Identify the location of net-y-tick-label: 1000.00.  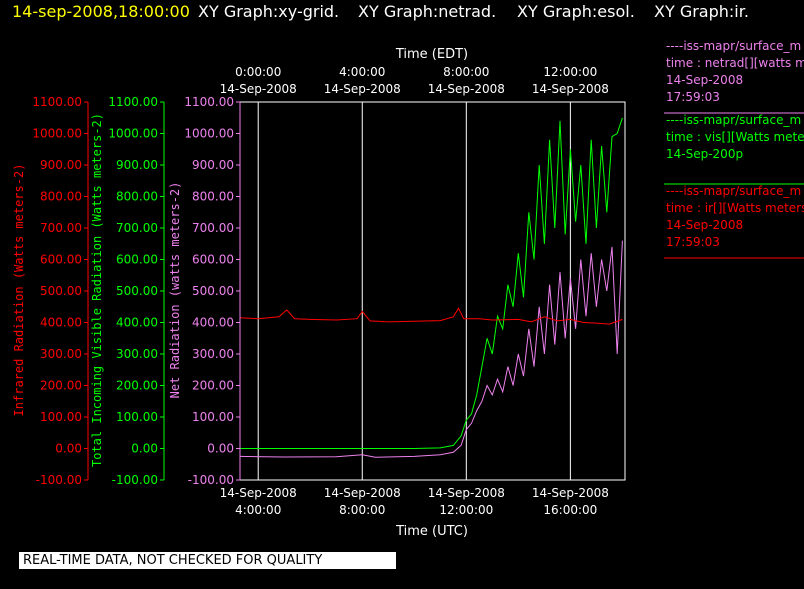
(209, 134).